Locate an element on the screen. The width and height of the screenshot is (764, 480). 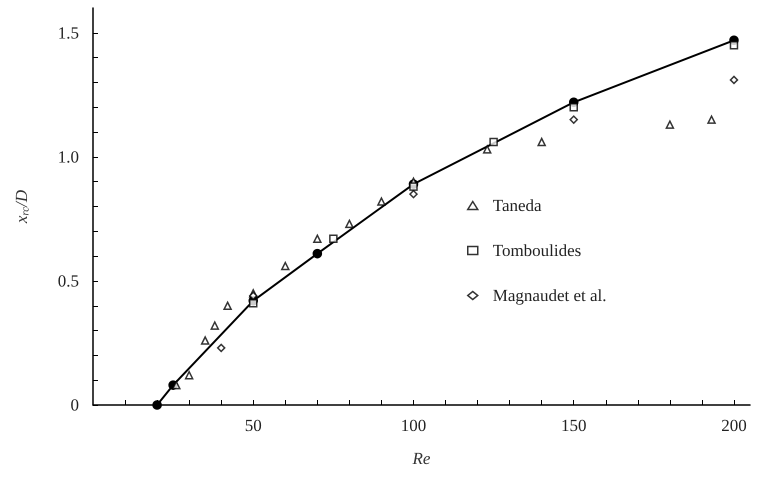
y-tick-label: 0 is located at coordinates (74, 405).